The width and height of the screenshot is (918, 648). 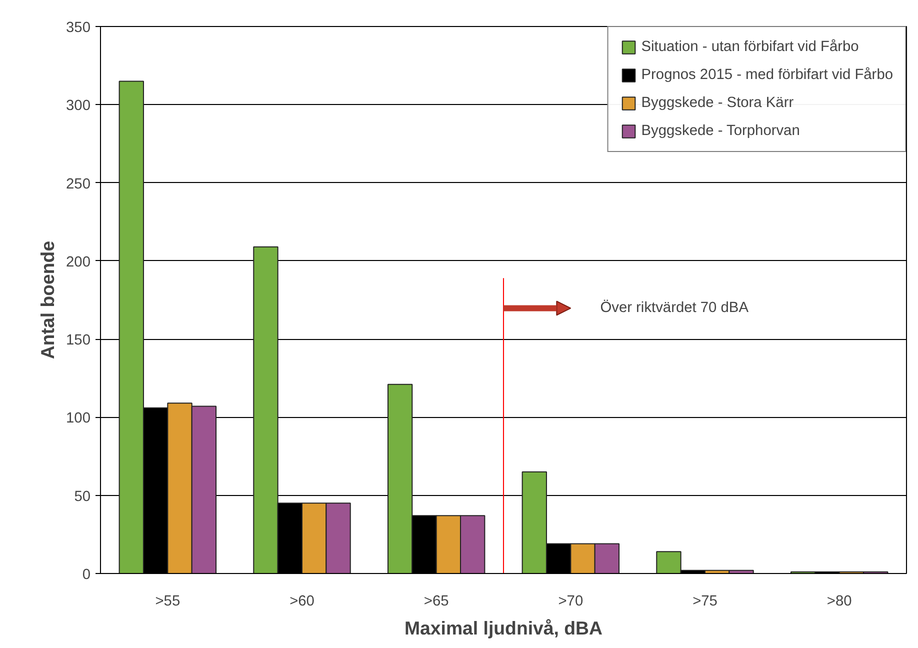 What do you see at coordinates (717, 103) in the screenshot?
I see `legend-label: Byggskede - Stora Kärr` at bounding box center [717, 103].